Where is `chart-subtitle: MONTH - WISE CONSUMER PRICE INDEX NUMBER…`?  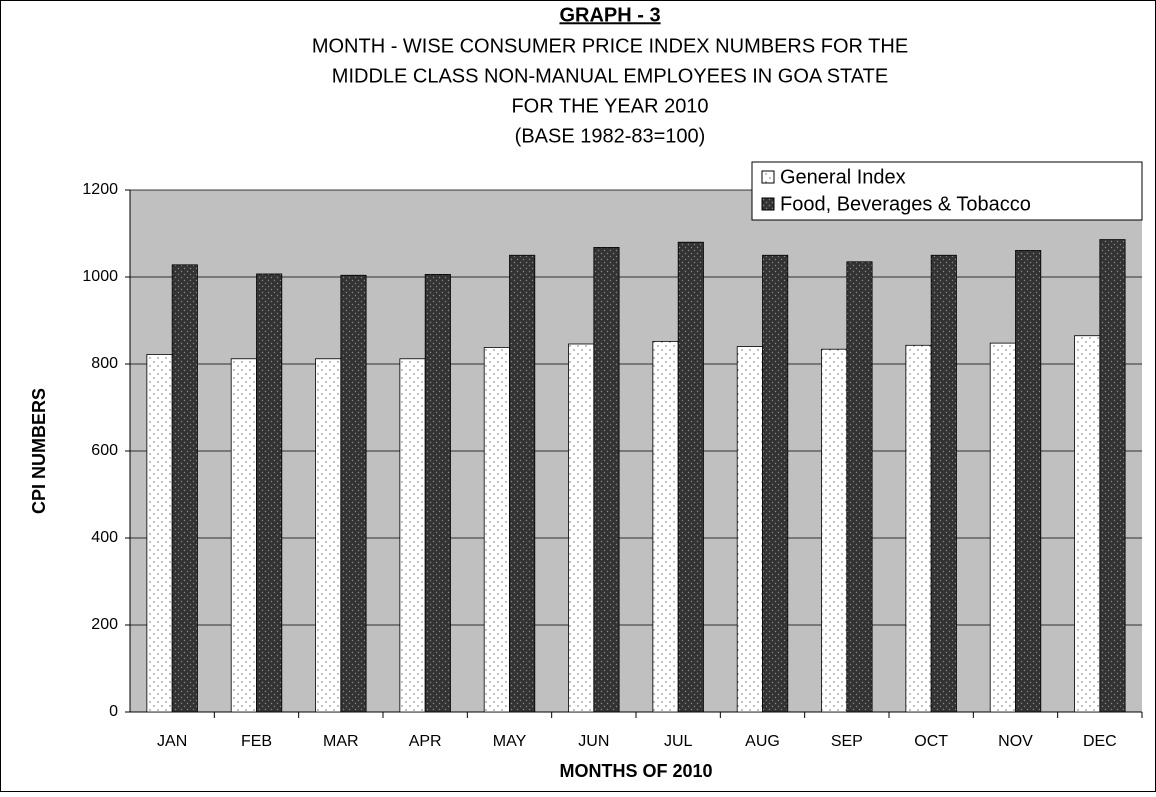
chart-subtitle: MONTH - WISE CONSUMER PRICE INDEX NUMBER… is located at coordinates (610, 46).